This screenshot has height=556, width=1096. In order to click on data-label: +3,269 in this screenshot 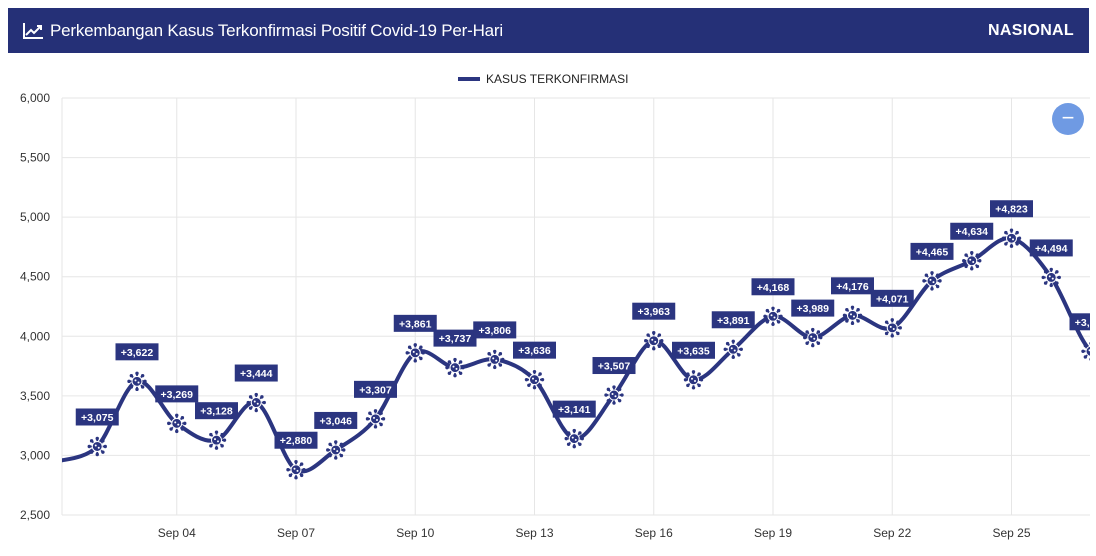, I will do `click(177, 394)`.